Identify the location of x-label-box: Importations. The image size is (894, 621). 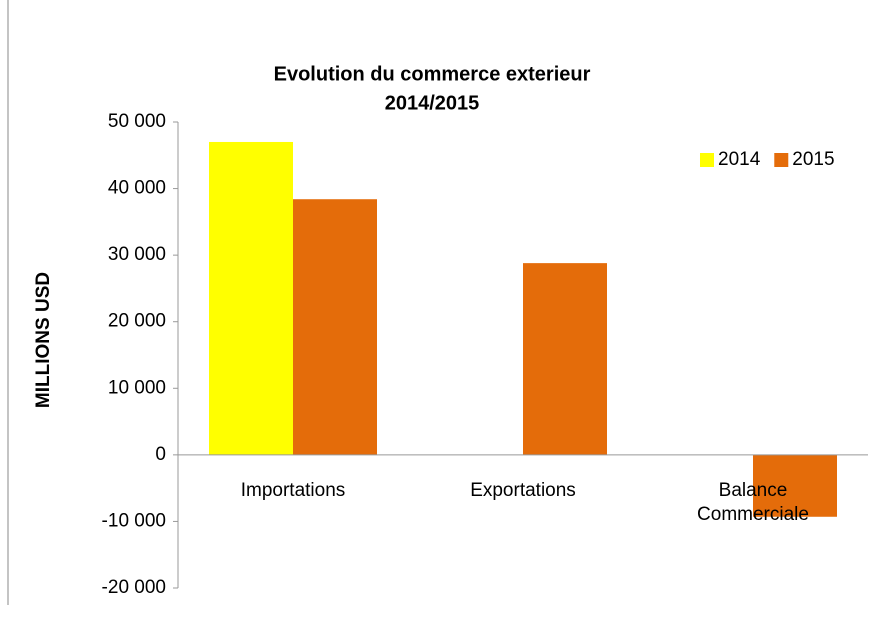
(293, 490).